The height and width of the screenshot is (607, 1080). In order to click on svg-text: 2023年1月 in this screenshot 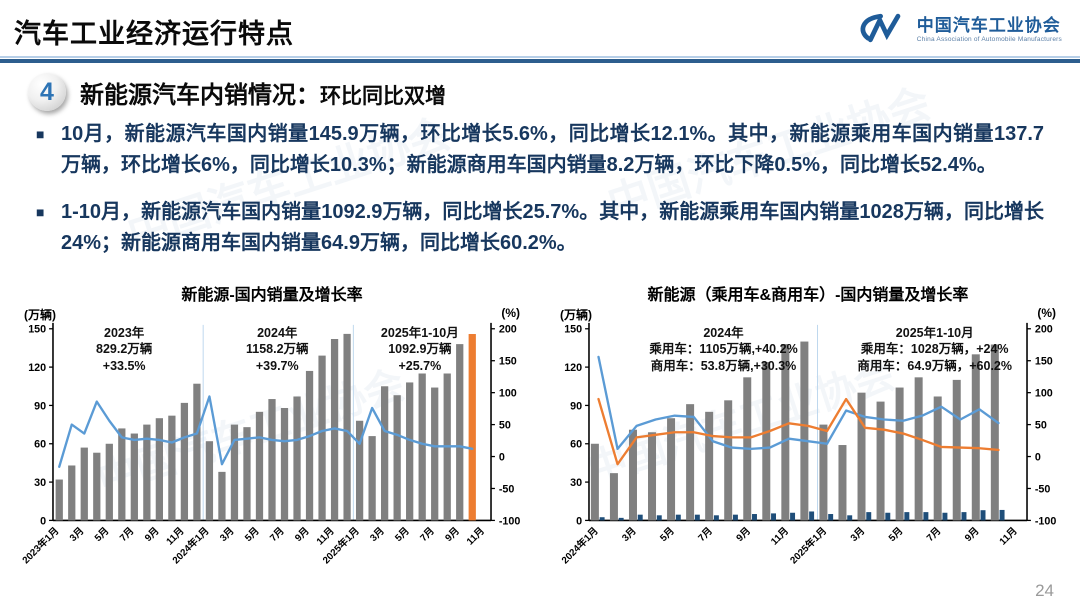, I will do `click(40, 545)`.